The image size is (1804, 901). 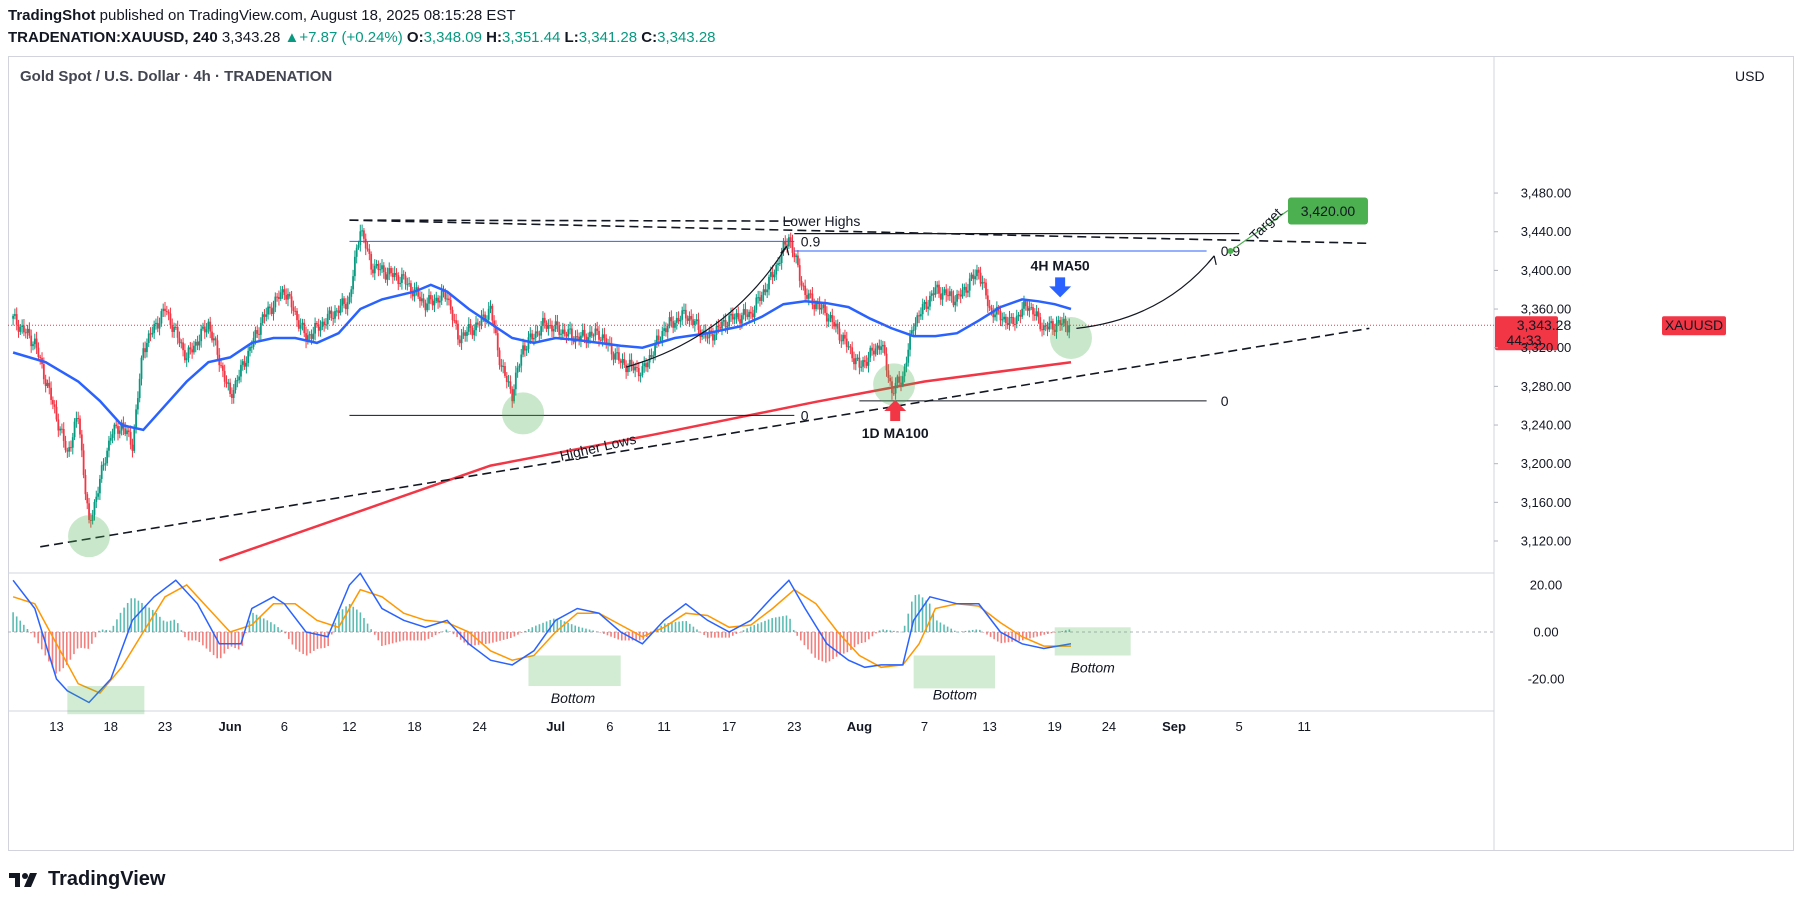 What do you see at coordinates (52, 15) in the screenshot?
I see `publisher-name: TradingShot` at bounding box center [52, 15].